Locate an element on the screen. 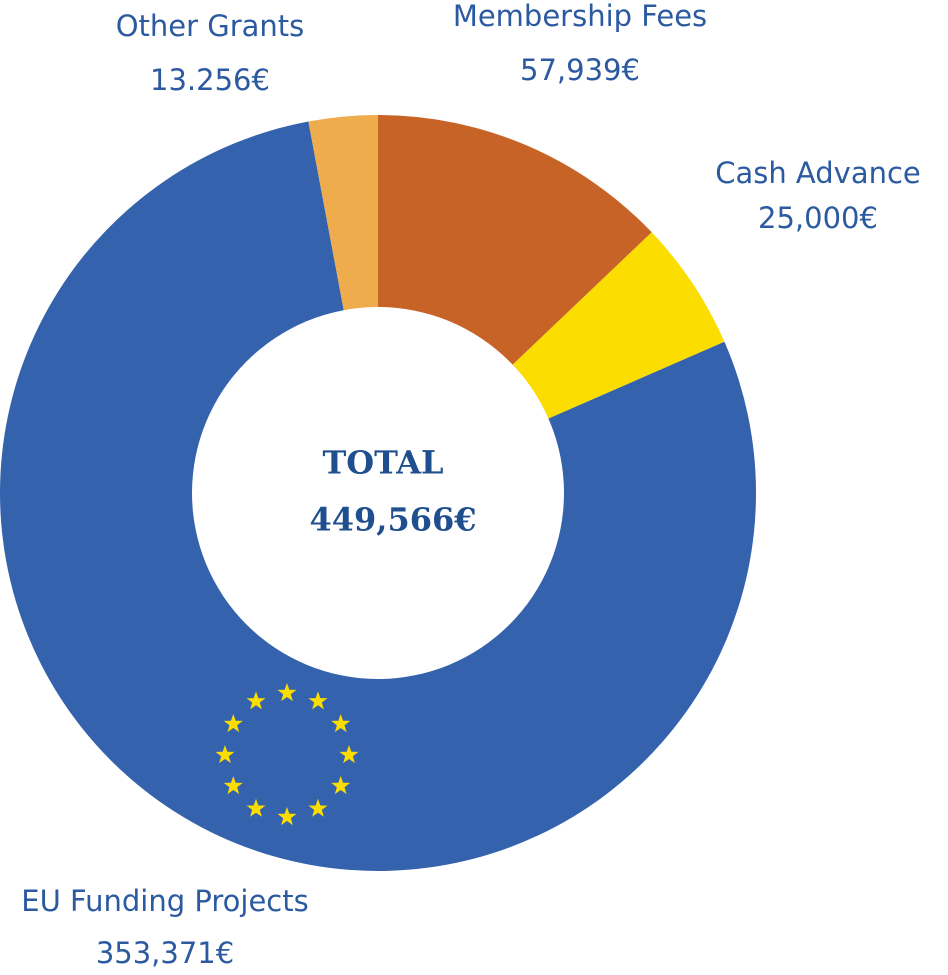 The image size is (948, 975). donut-hole is located at coordinates (378, 493).